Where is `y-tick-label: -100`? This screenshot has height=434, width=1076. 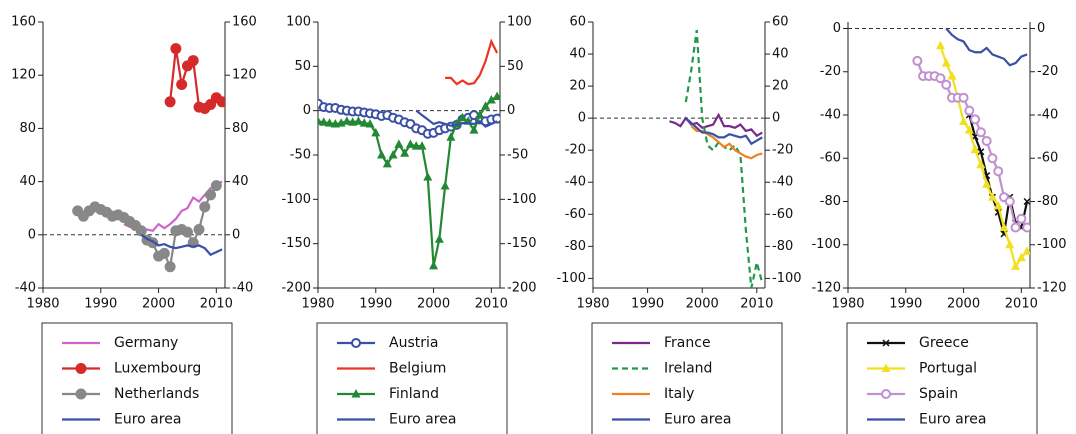
y-tick-label: -100 is located at coordinates (826, 244).